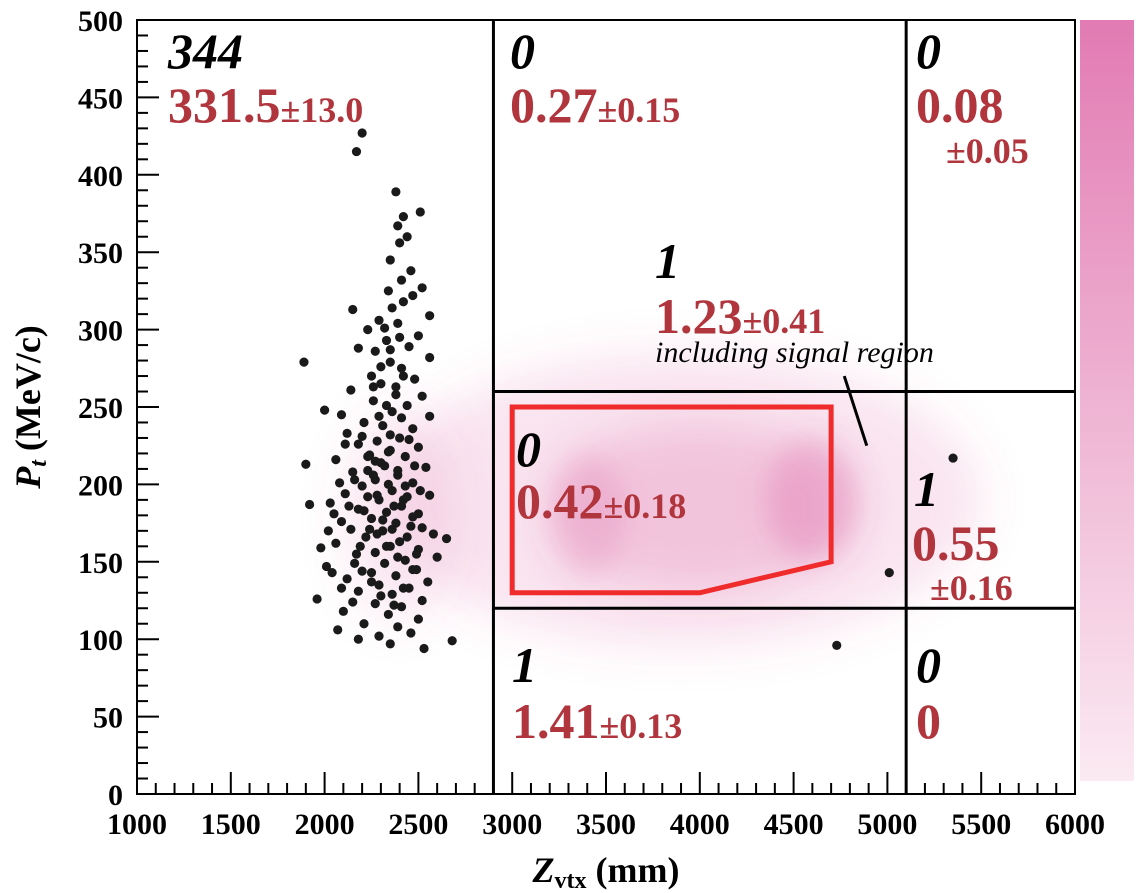 The height and width of the screenshot is (893, 1144). Describe the element at coordinates (100, 408) in the screenshot. I see `y-tick-label: 250` at that location.